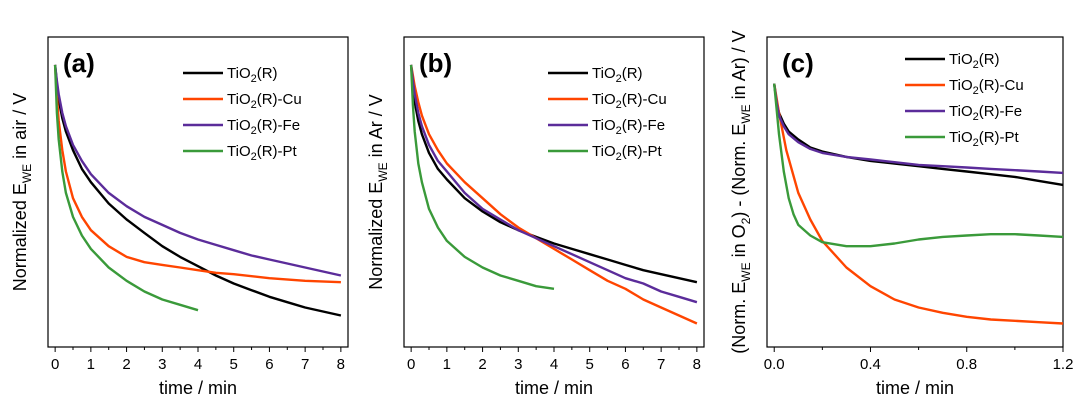 Image resolution: width=1074 pixels, height=406 pixels. I want to click on y-axis-label: Normalized EWE in air / V, so click(22, 192).